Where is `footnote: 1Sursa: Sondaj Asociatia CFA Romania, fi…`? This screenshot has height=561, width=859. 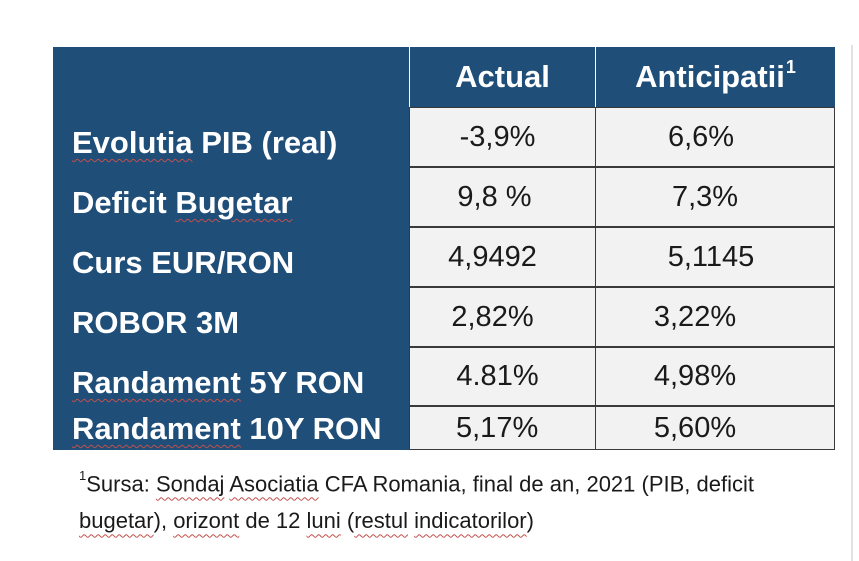 footnote: 1Sursa: Sondaj Asociatia CFA Romania, fi… is located at coordinates (459, 499).